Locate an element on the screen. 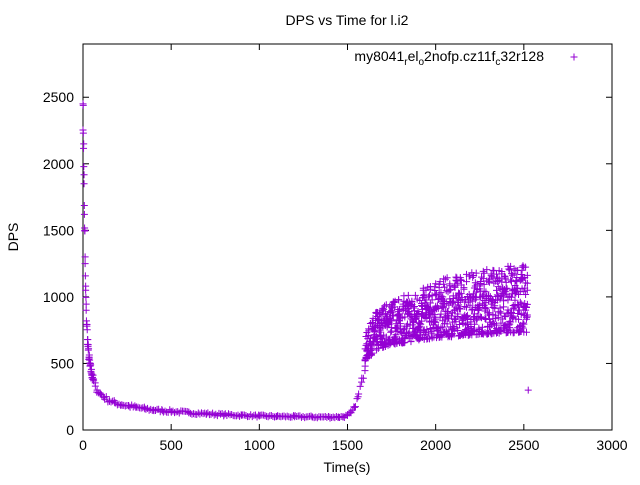  y-tick-label-2500: 2500 is located at coordinates (58, 97).